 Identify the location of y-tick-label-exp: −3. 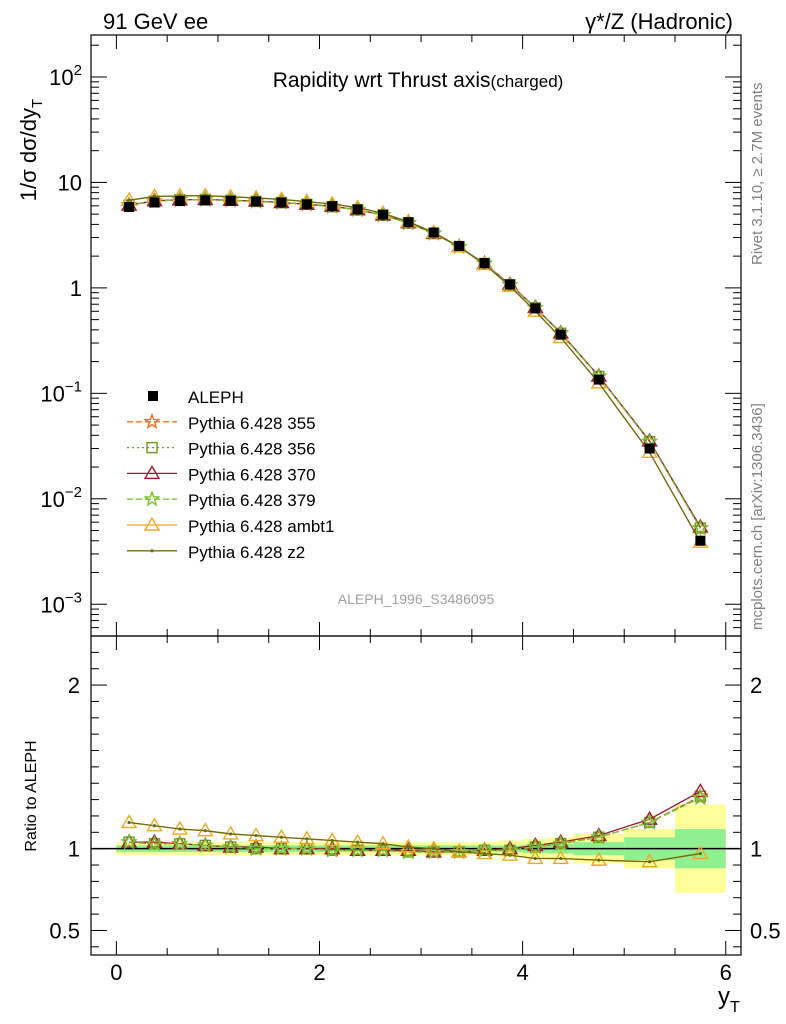
(73, 597).